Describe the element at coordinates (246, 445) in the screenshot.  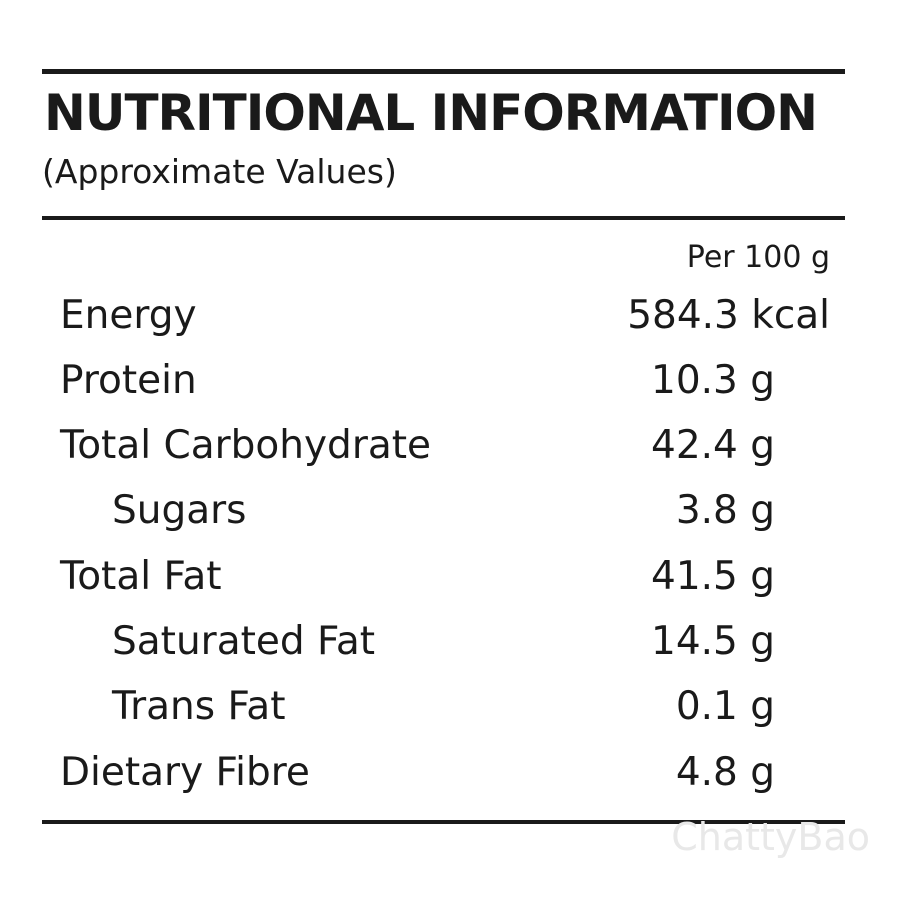
I see `row-label: Total Carbohydrate` at that location.